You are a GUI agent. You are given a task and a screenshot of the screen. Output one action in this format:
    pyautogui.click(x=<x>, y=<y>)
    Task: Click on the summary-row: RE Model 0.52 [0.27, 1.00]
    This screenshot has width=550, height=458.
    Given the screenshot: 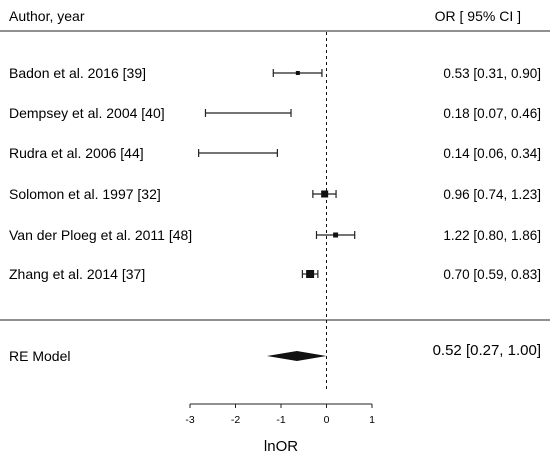 What is the action you would take?
    pyautogui.click(x=275, y=353)
    